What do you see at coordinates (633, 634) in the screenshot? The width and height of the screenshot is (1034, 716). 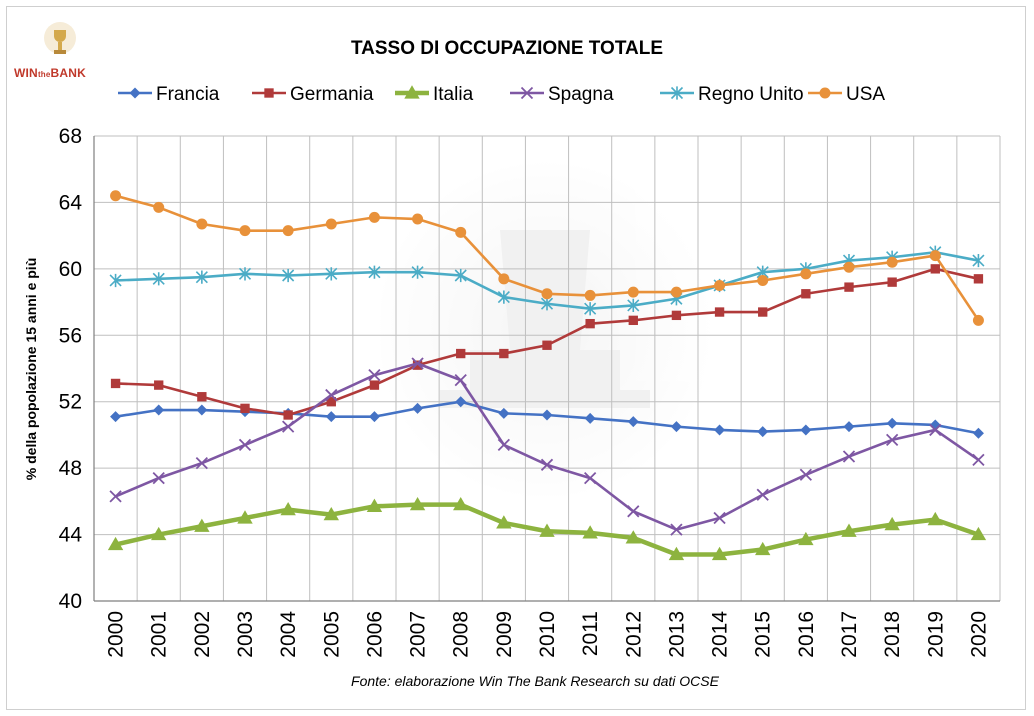 I see `x-tick-label: 2012` at bounding box center [633, 634].